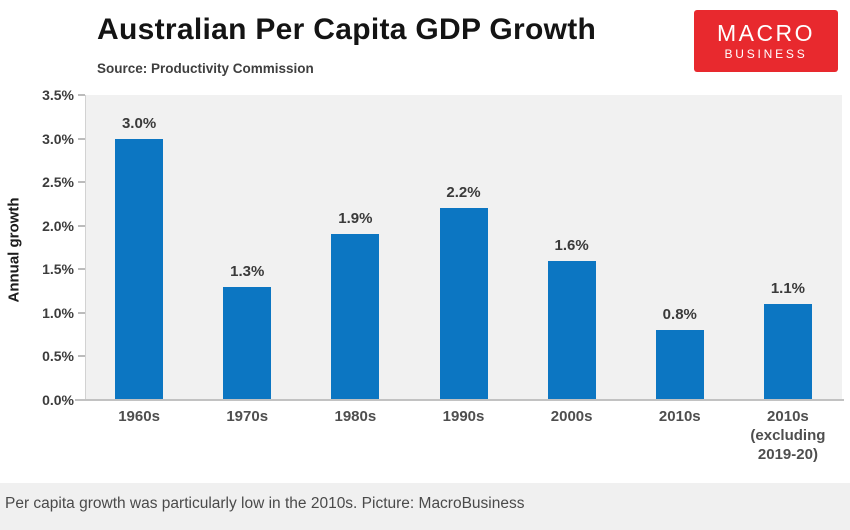  What do you see at coordinates (766, 33) in the screenshot?
I see `logo-text-macro: MACRO` at bounding box center [766, 33].